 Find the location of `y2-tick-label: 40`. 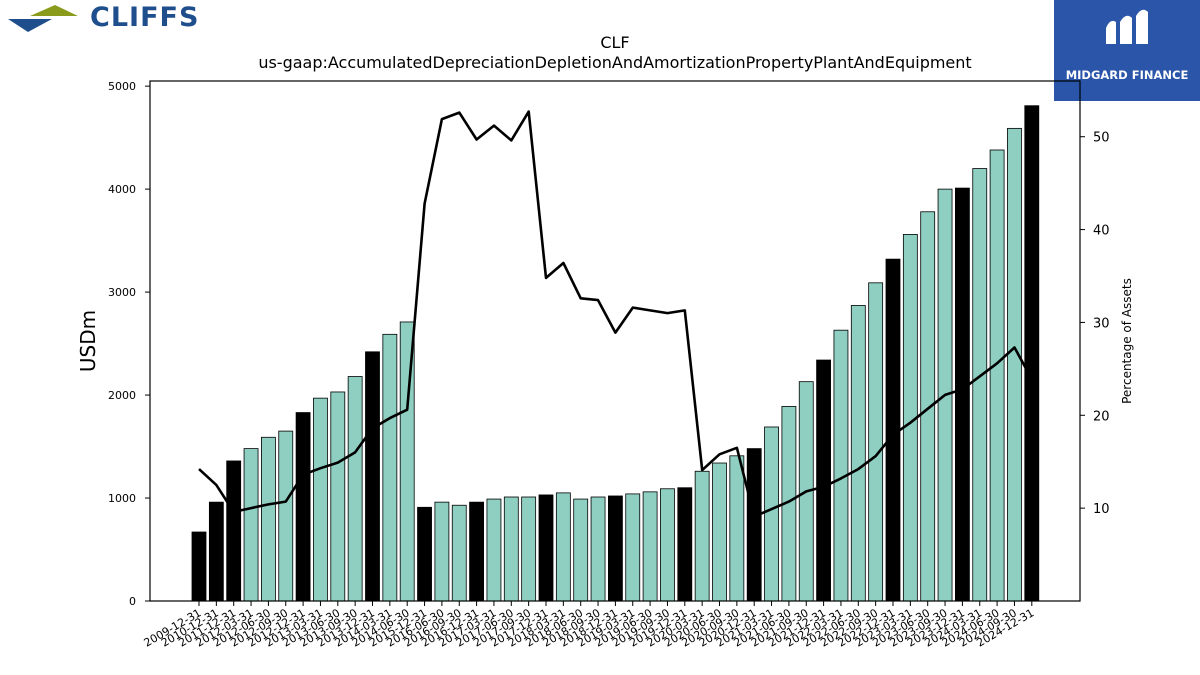

y2-tick-label: 40 is located at coordinates (1101, 231).